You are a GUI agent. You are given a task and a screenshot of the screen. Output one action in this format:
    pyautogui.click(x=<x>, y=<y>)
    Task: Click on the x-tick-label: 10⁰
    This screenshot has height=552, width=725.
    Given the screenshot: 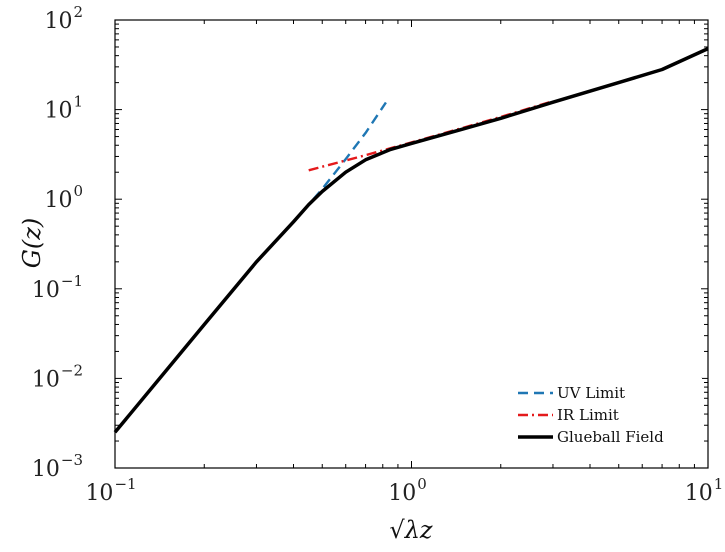 What is the action you would take?
    pyautogui.click(x=407, y=490)
    